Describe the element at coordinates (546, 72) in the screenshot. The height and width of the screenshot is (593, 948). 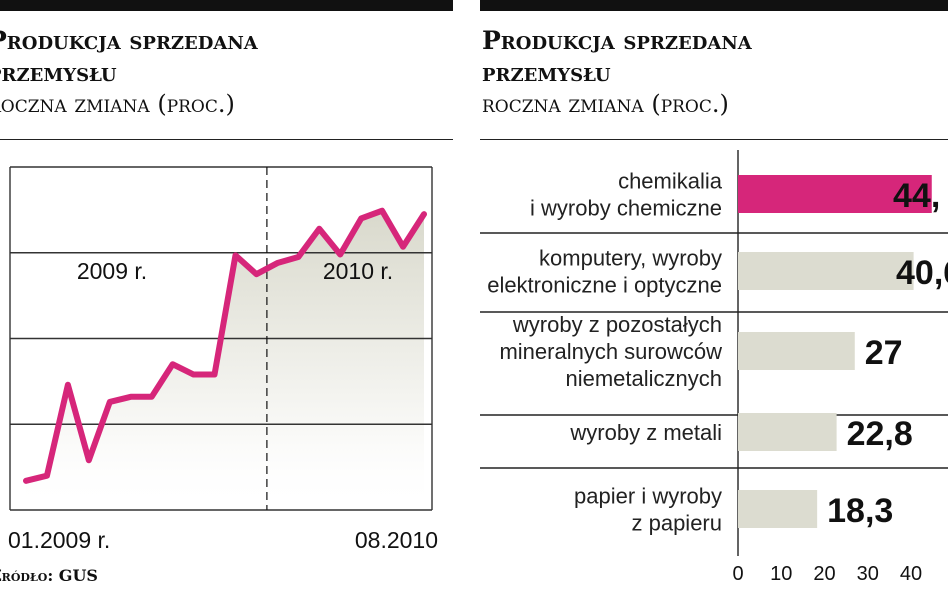
I see `right-title-line2: przemysłu` at that location.